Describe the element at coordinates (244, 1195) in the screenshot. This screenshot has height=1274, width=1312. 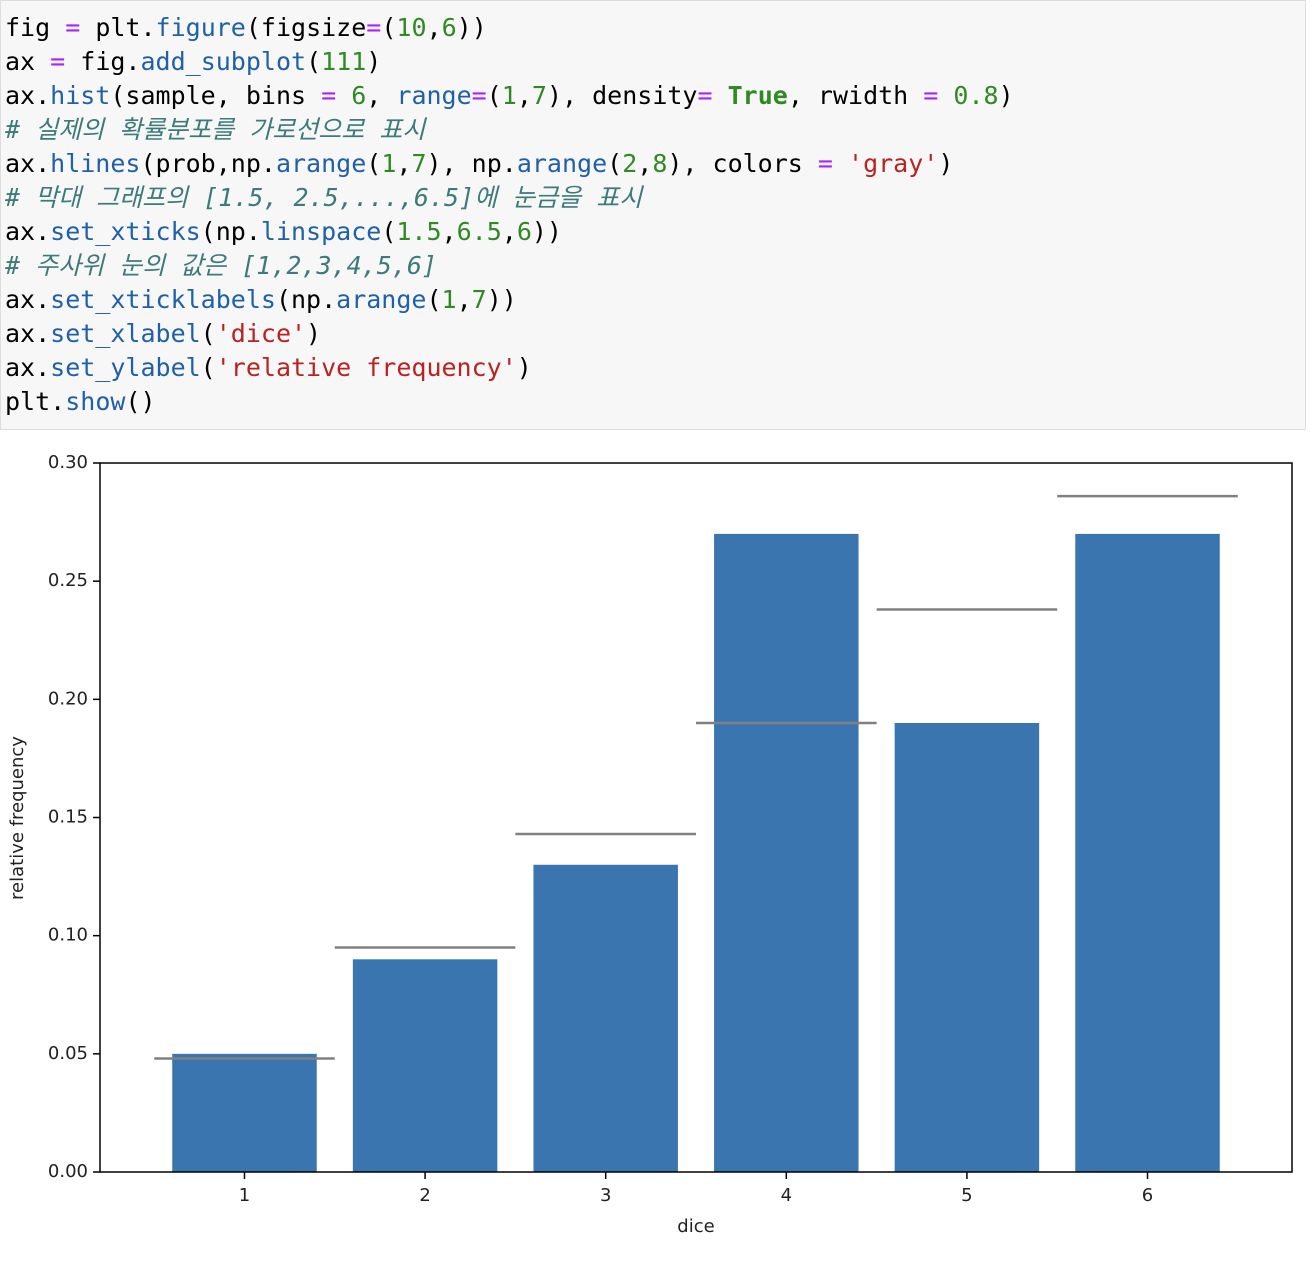
I see `x-tick-label: 1` at that location.